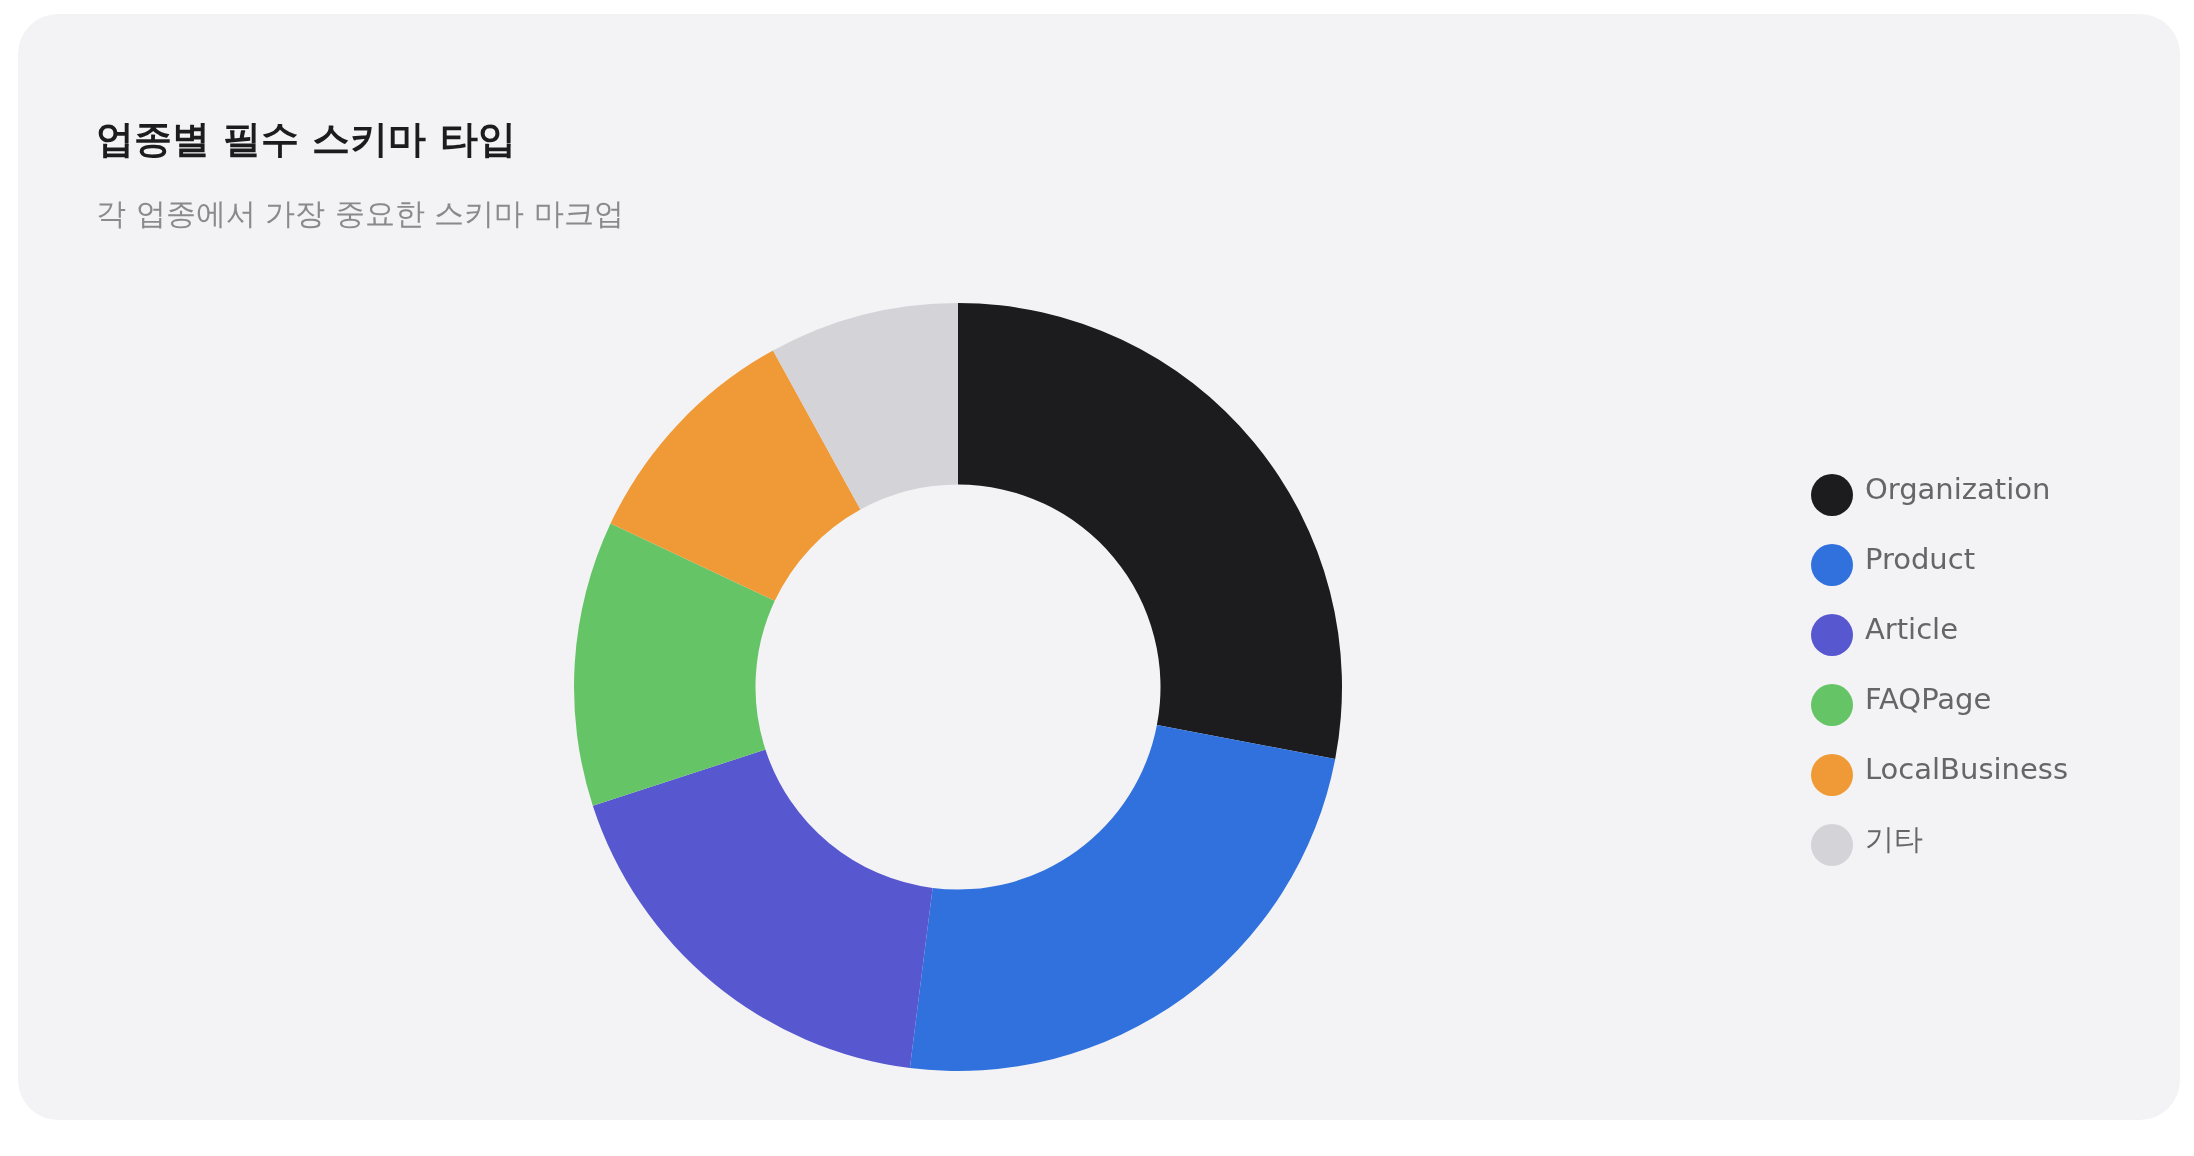 The height and width of the screenshot is (1156, 2194). What do you see at coordinates (1911, 629) in the screenshot?
I see `legend-label: Article` at bounding box center [1911, 629].